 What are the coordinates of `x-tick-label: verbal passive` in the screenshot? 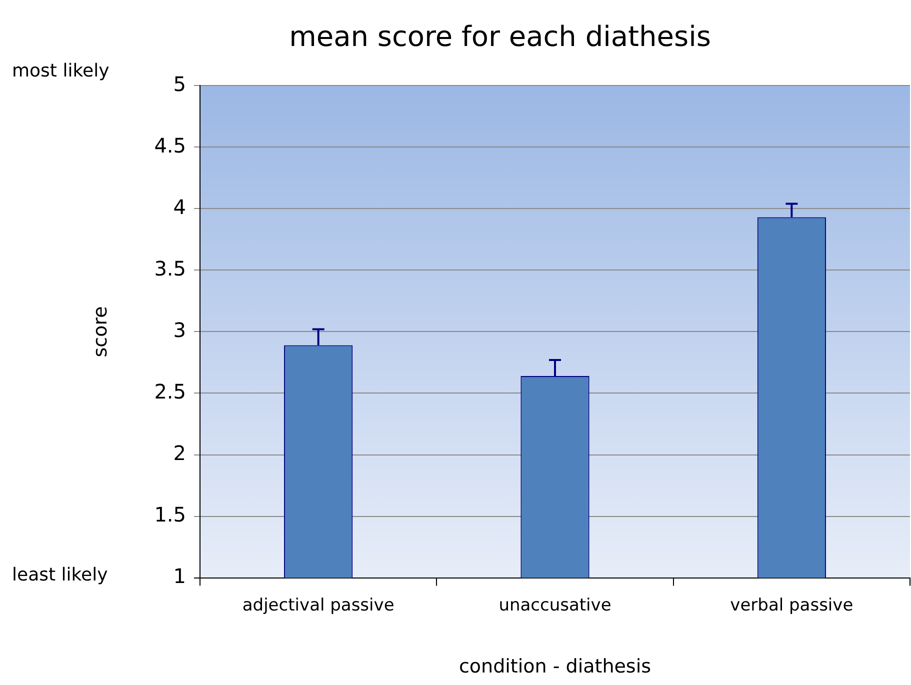 It's located at (792, 605).